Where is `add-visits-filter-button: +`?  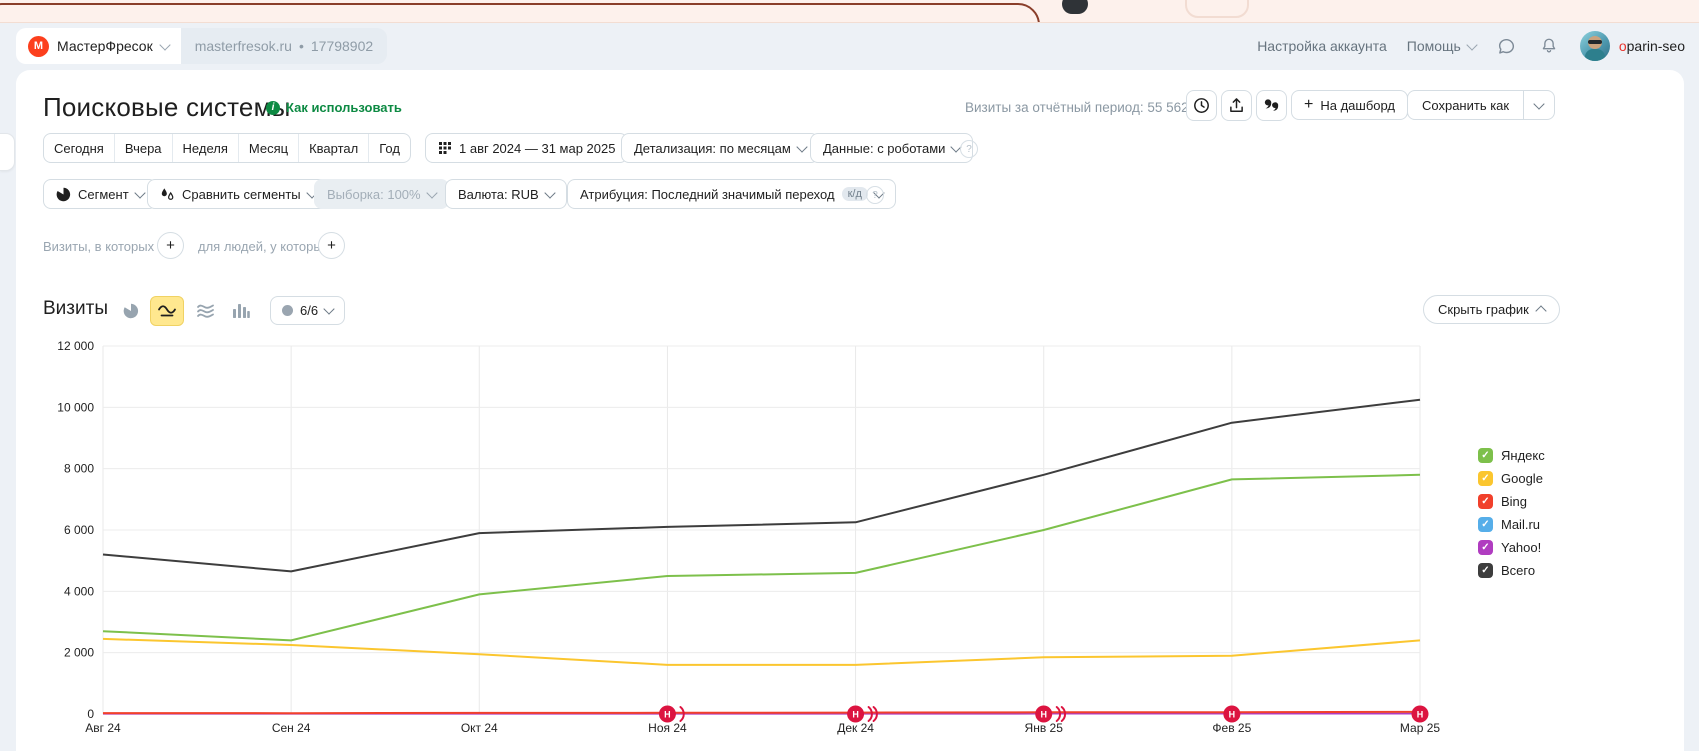 add-visits-filter-button: + is located at coordinates (170, 245).